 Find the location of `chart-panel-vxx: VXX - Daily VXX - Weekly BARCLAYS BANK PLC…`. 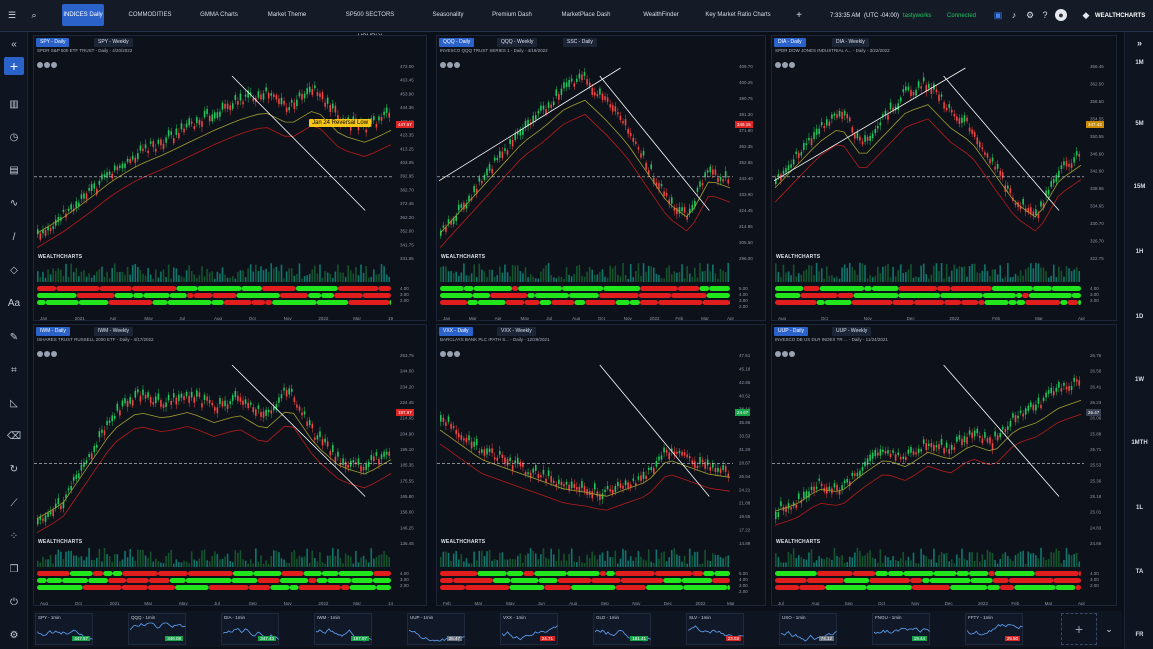

chart-panel-vxx: VXX - Daily VXX - Weekly BARCLAYS BANK PLC… is located at coordinates (601, 465).